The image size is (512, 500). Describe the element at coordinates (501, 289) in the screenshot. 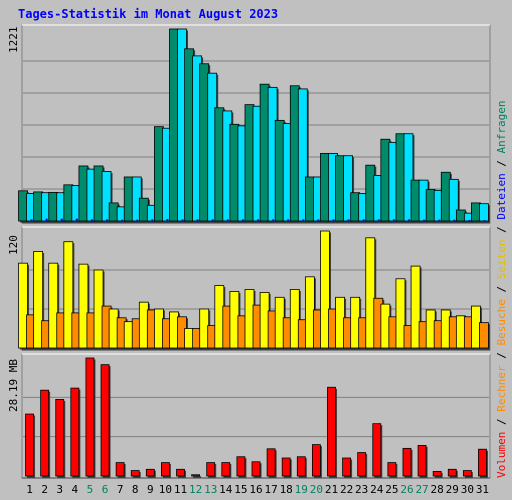

I see `right-legend-part-5: /` at that location.